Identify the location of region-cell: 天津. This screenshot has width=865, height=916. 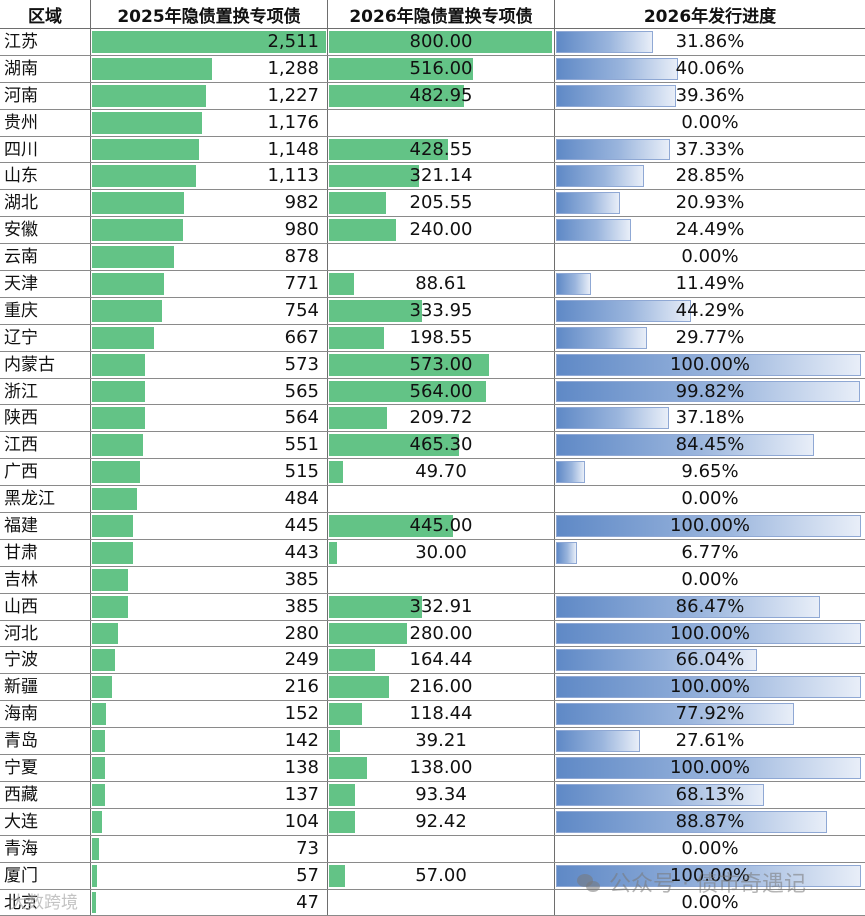
(45, 284).